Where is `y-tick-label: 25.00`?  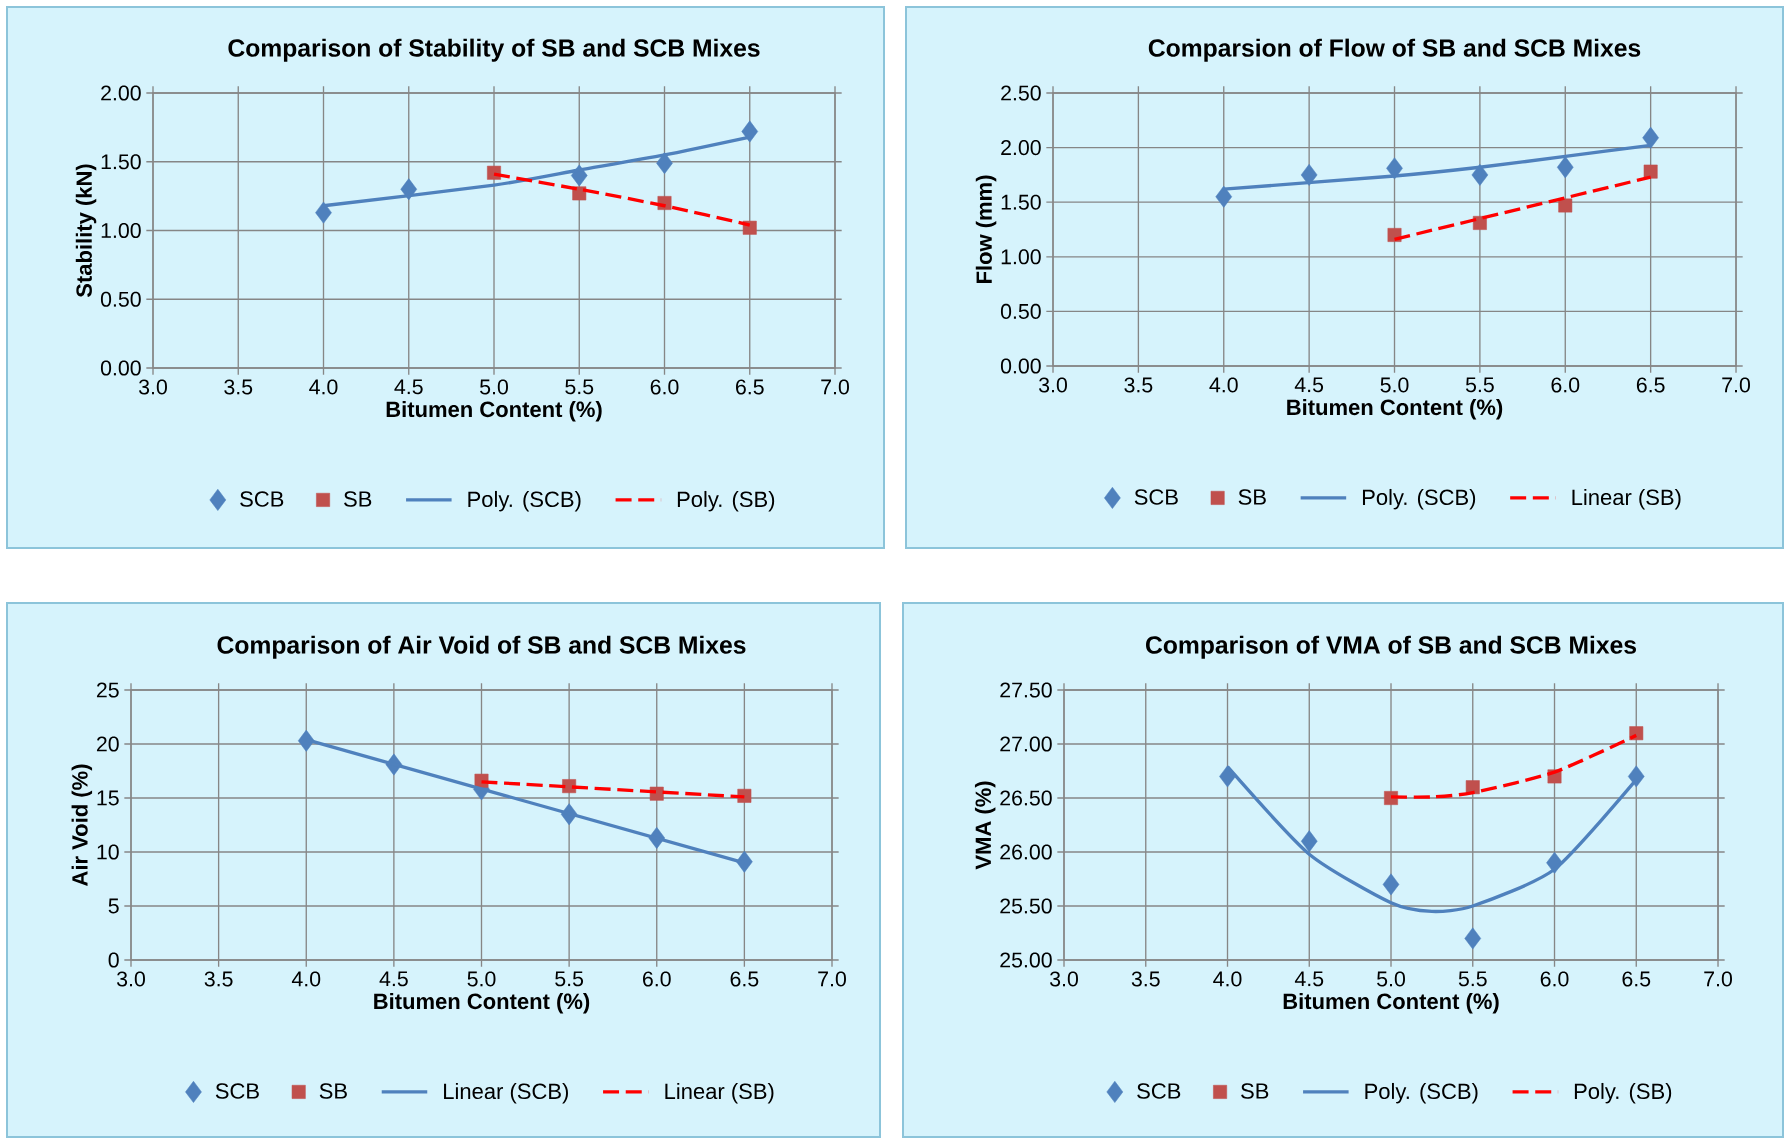 y-tick-label: 25.00 is located at coordinates (1026, 960).